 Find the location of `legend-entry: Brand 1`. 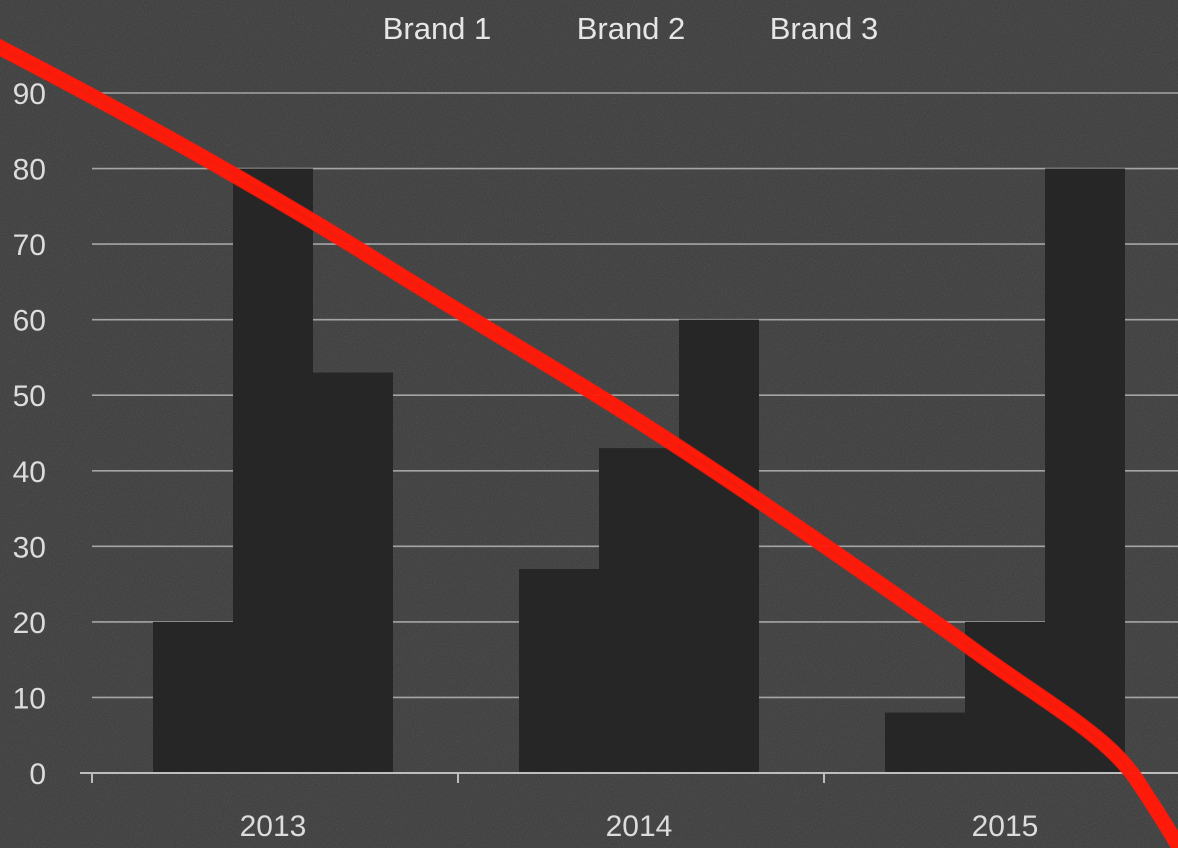

legend-entry: Brand 1 is located at coordinates (437, 28).